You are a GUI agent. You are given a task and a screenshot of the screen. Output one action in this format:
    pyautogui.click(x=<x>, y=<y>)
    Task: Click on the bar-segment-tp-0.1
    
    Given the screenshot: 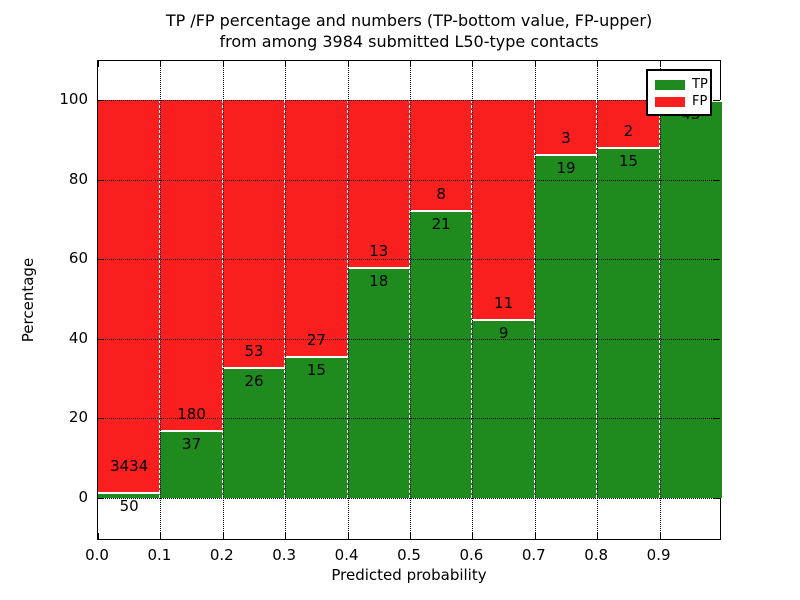 What is the action you would take?
    pyautogui.click(x=191, y=464)
    